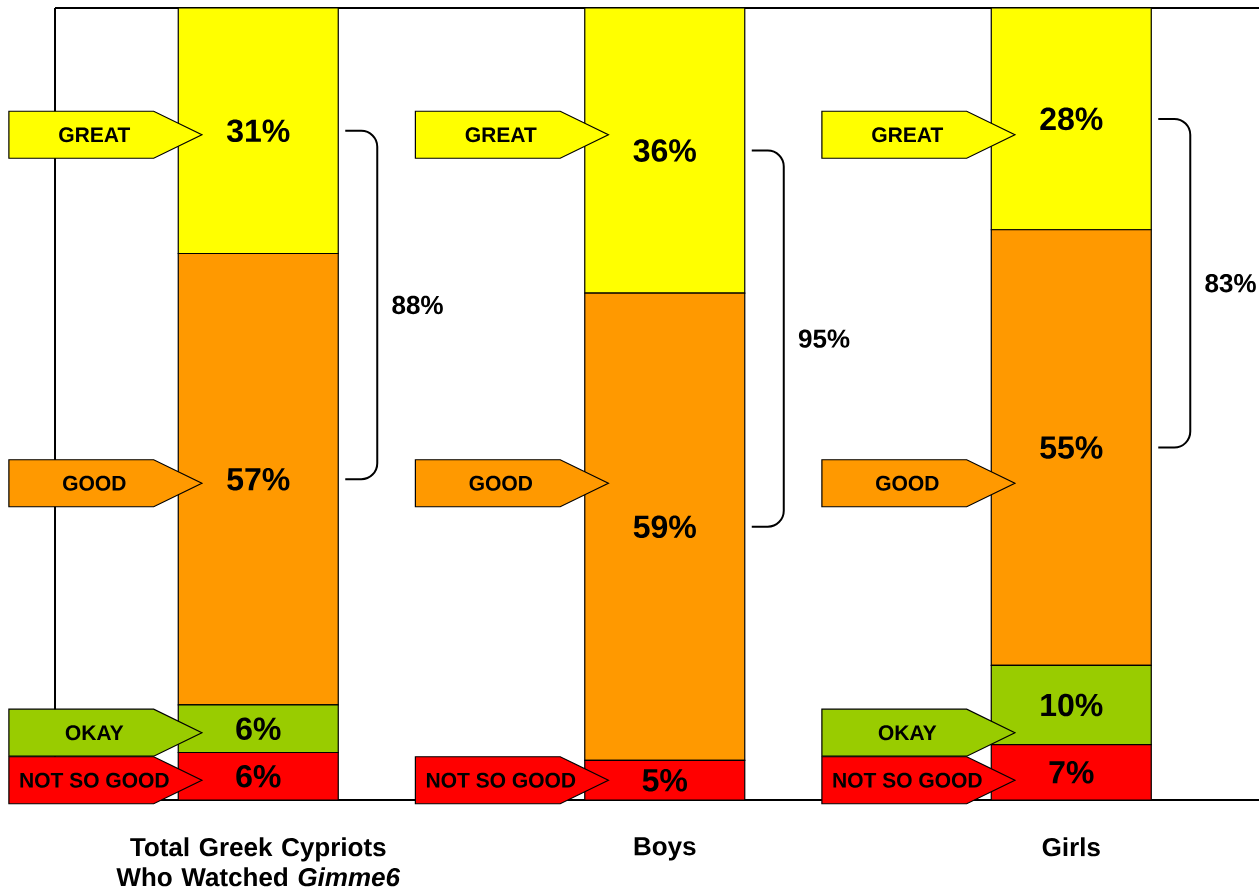  What do you see at coordinates (258, 131) in the screenshot?
I see `data-label: 31%` at bounding box center [258, 131].